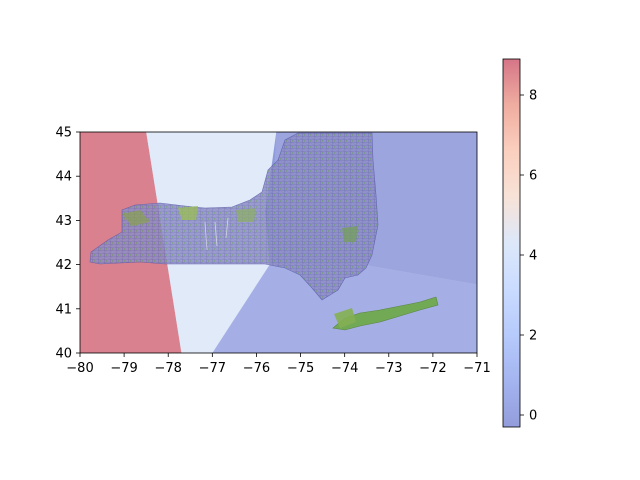  Describe the element at coordinates (63, 265) in the screenshot. I see `y-tick-label: 42` at that location.